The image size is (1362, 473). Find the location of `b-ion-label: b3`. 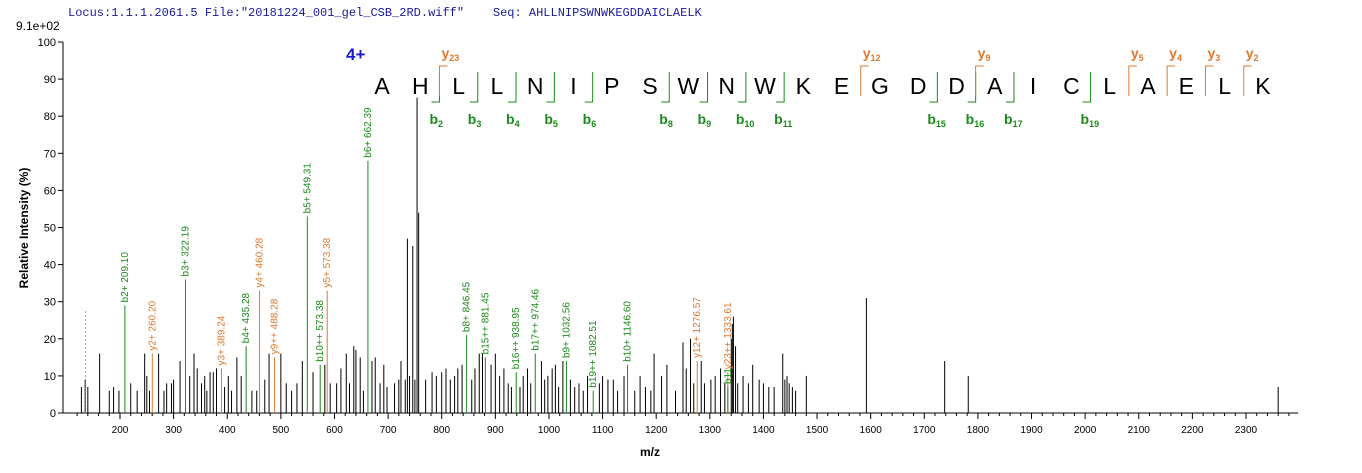

b-ion-label: b3 is located at coordinates (475, 120).